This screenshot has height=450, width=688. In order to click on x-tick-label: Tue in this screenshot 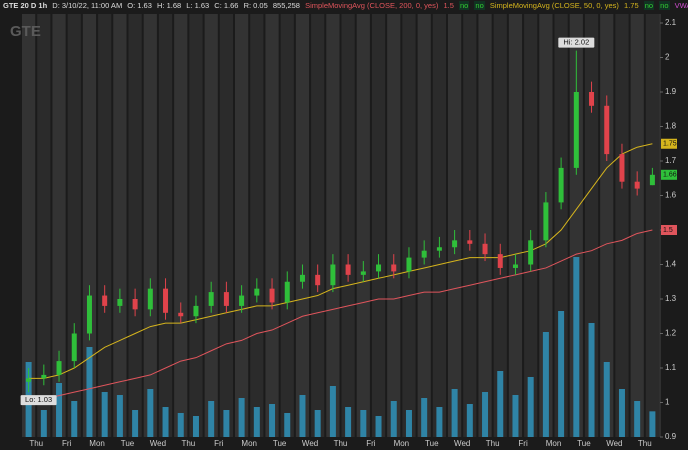, I will do `click(128, 443)`.